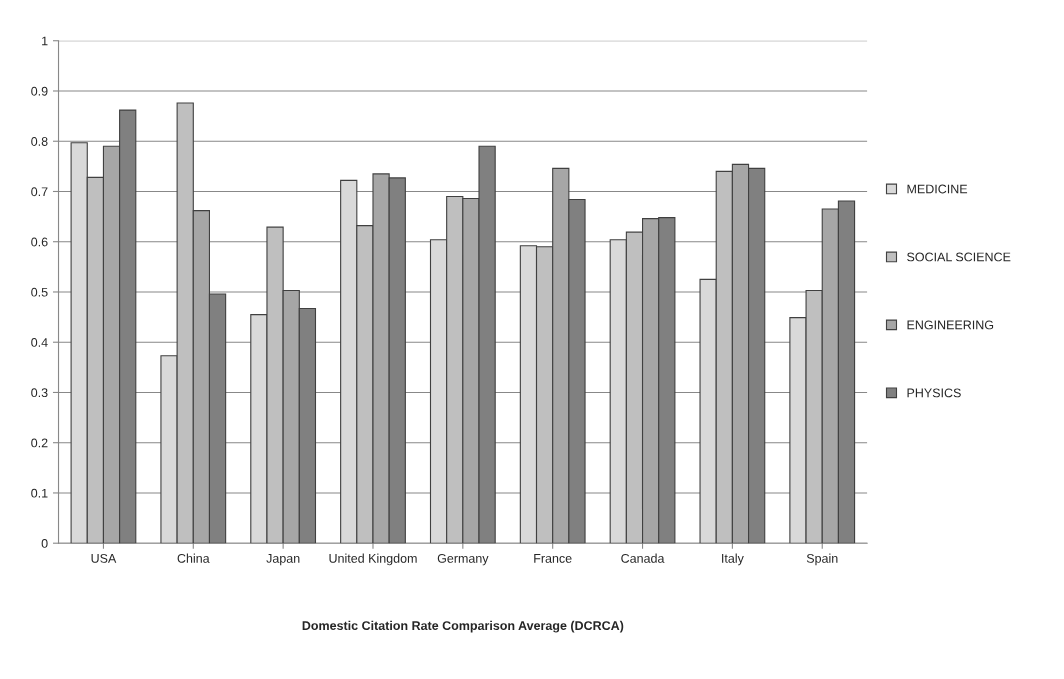 This screenshot has height=679, width=1064. I want to click on x-tick-label: Germany, so click(463, 559).